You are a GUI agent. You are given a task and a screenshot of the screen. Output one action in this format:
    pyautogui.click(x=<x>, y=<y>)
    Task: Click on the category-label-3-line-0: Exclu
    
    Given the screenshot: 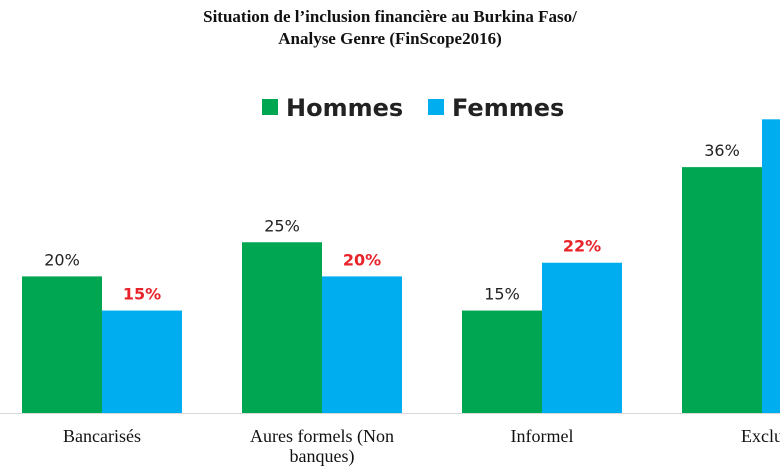 What is the action you would take?
    pyautogui.click(x=760, y=436)
    